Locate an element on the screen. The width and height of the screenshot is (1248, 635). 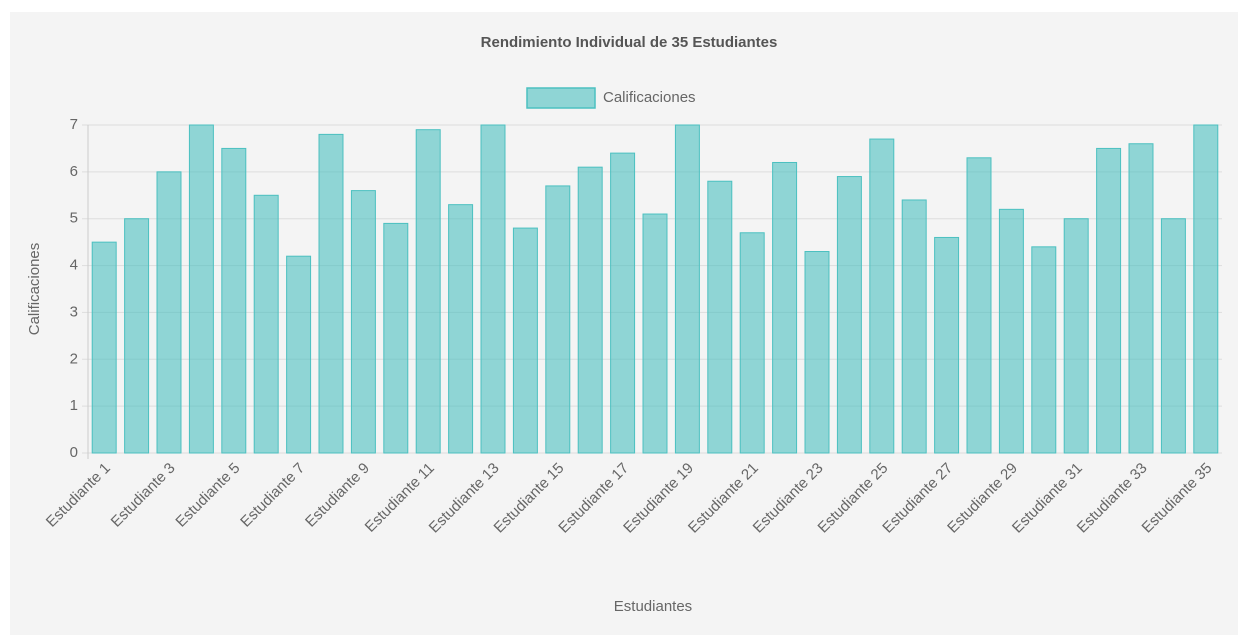
chart-title: Rendimiento Individual de 35 Estudiantes is located at coordinates (629, 42).